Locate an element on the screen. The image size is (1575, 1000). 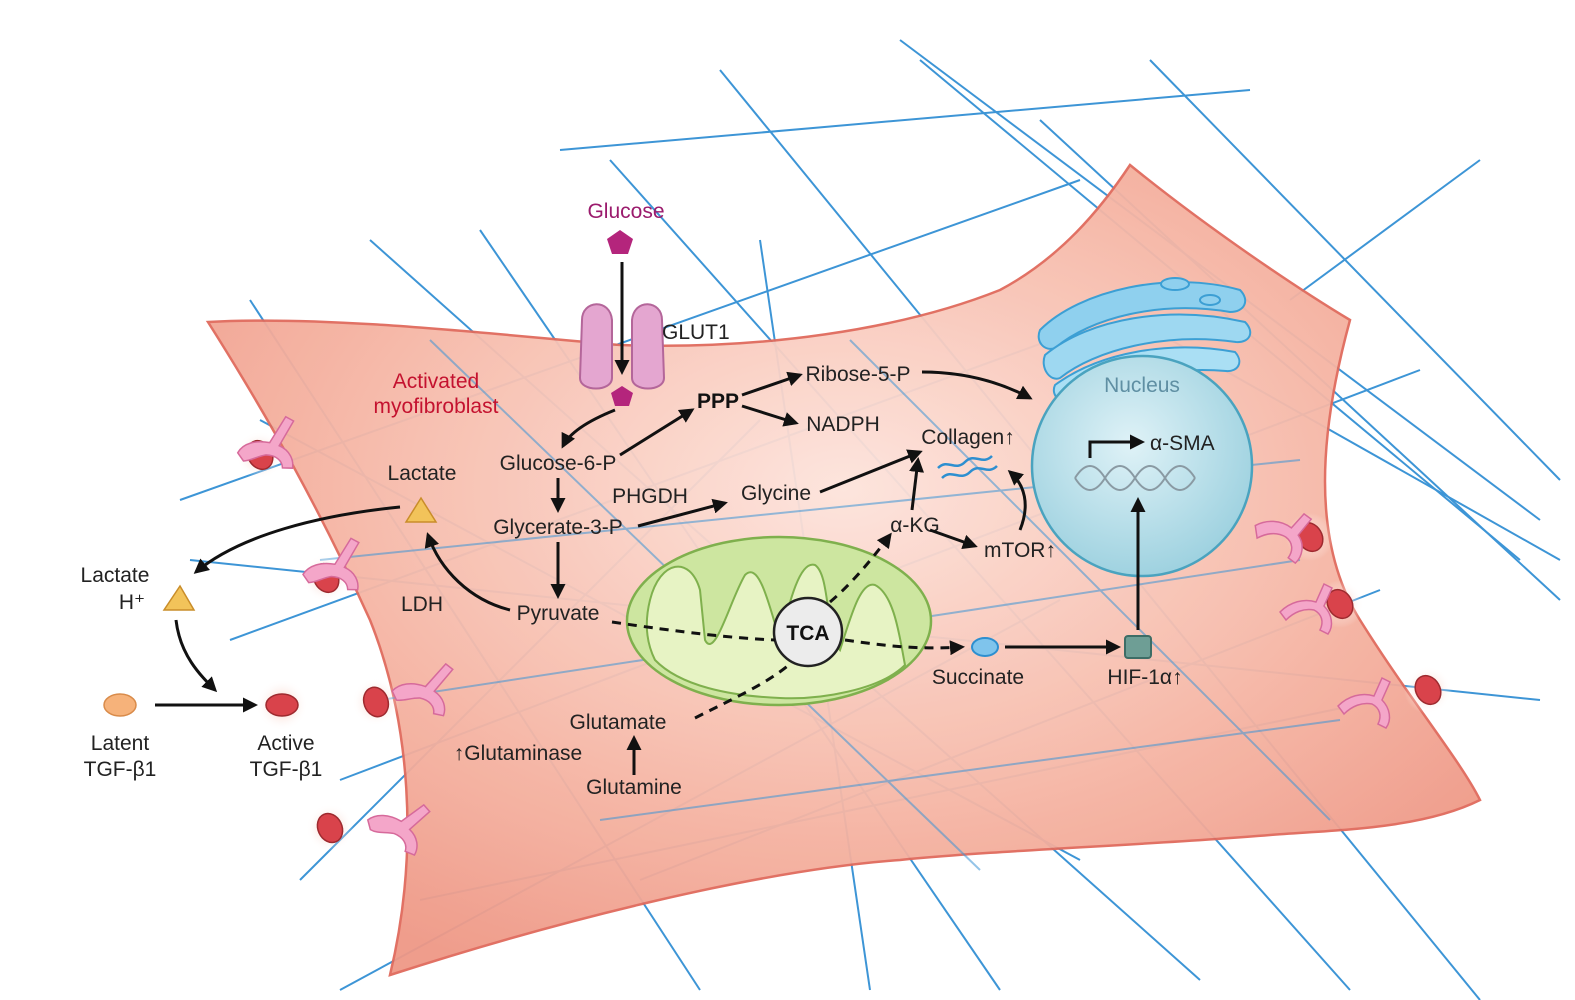
glucose6p-label: Glucose-6-P is located at coordinates (558, 463).